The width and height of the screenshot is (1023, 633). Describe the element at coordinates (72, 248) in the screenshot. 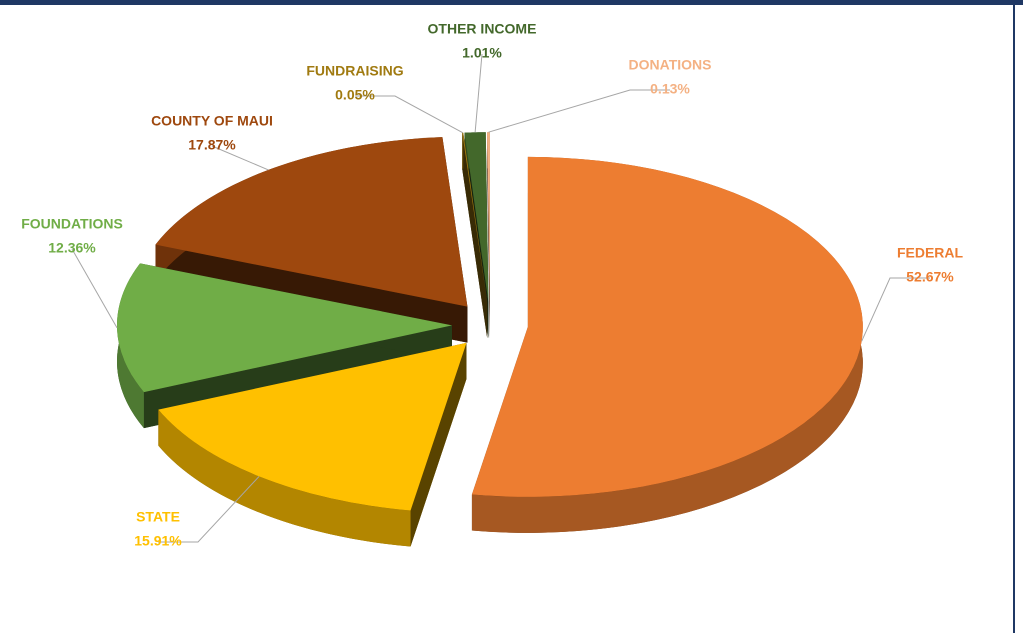

I see `value-label: 12.36%` at that location.